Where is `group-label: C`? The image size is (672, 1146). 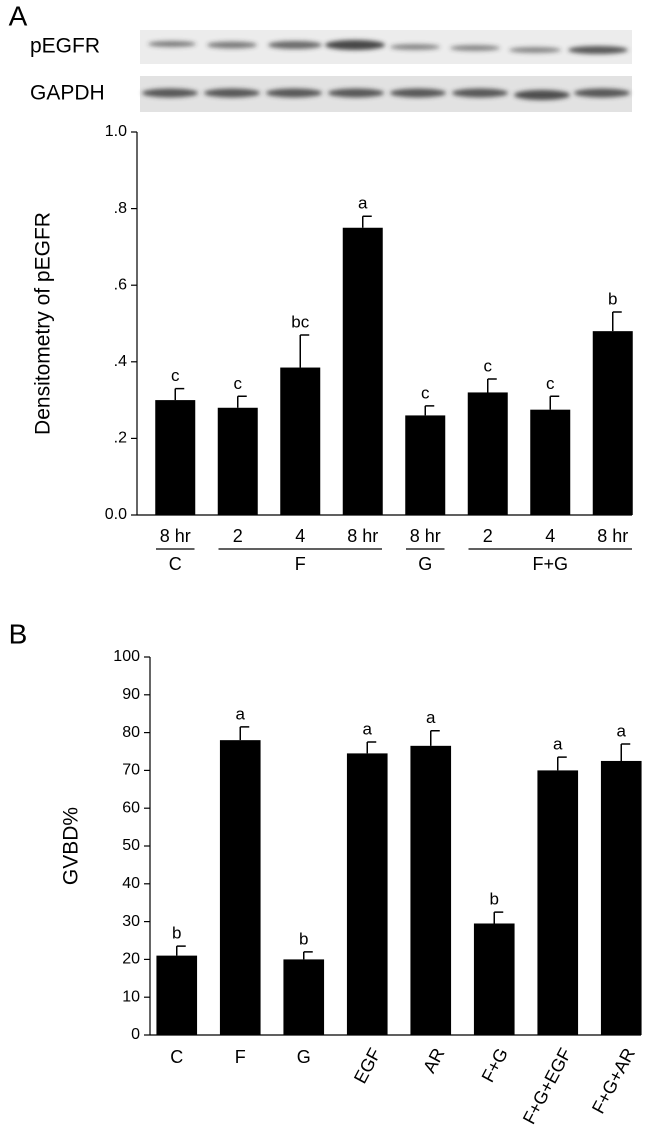 group-label: C is located at coordinates (175, 564).